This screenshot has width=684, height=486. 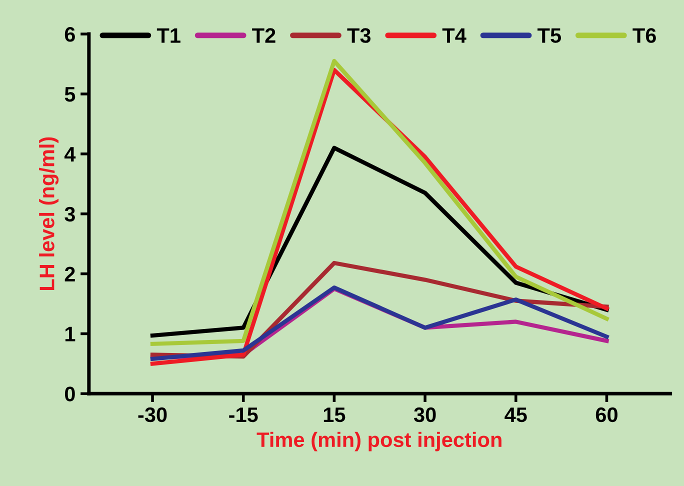 What do you see at coordinates (69, 394) in the screenshot?
I see `y-tick-label: 0` at bounding box center [69, 394].